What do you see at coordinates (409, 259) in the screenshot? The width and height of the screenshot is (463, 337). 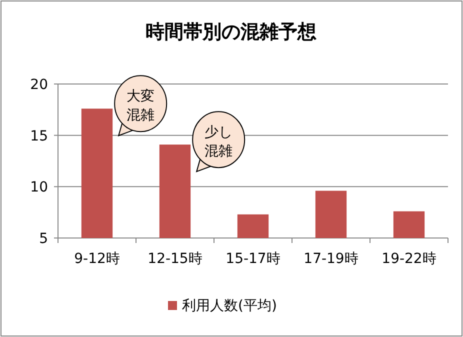 I see `x-tick-label: 19-22時` at bounding box center [409, 259].